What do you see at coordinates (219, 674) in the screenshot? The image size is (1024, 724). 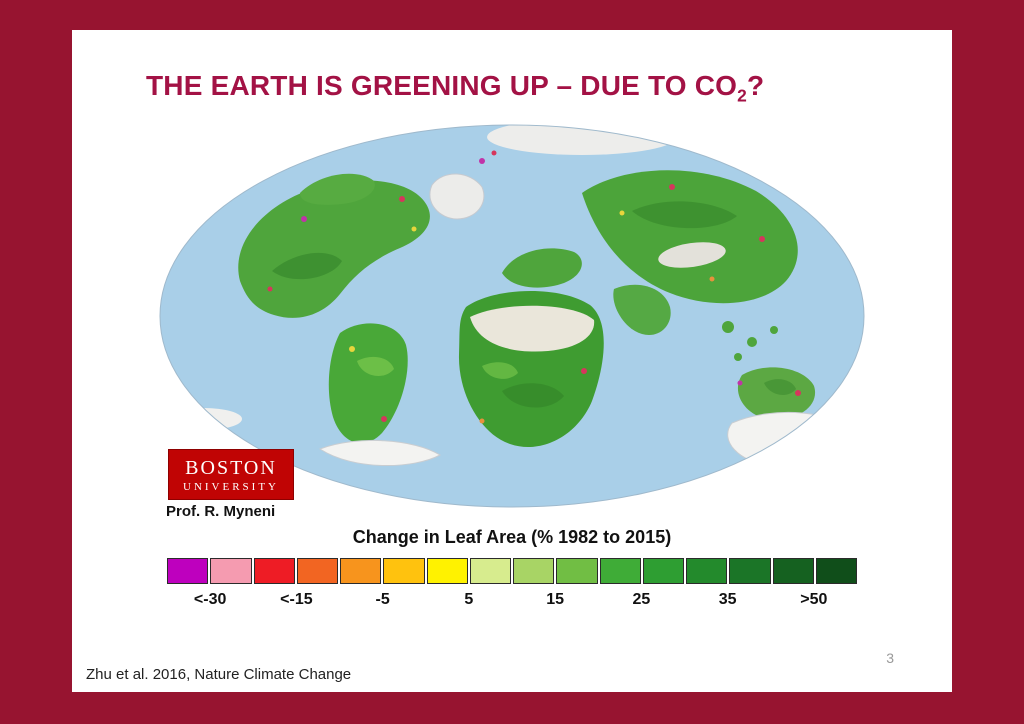 I see `citation: Zhu et al. 2016, Nature Climate Change` at bounding box center [219, 674].